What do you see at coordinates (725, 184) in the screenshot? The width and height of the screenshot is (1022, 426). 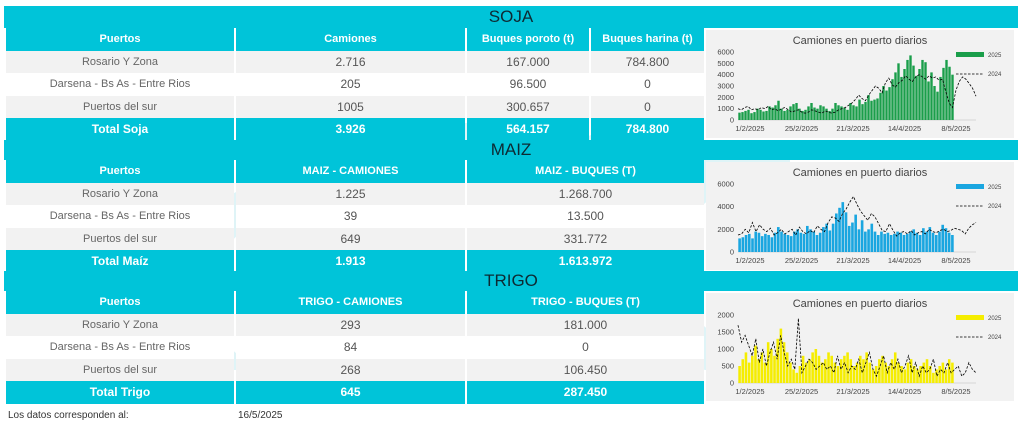 I see `y-tick-label: 6000` at bounding box center [725, 184].